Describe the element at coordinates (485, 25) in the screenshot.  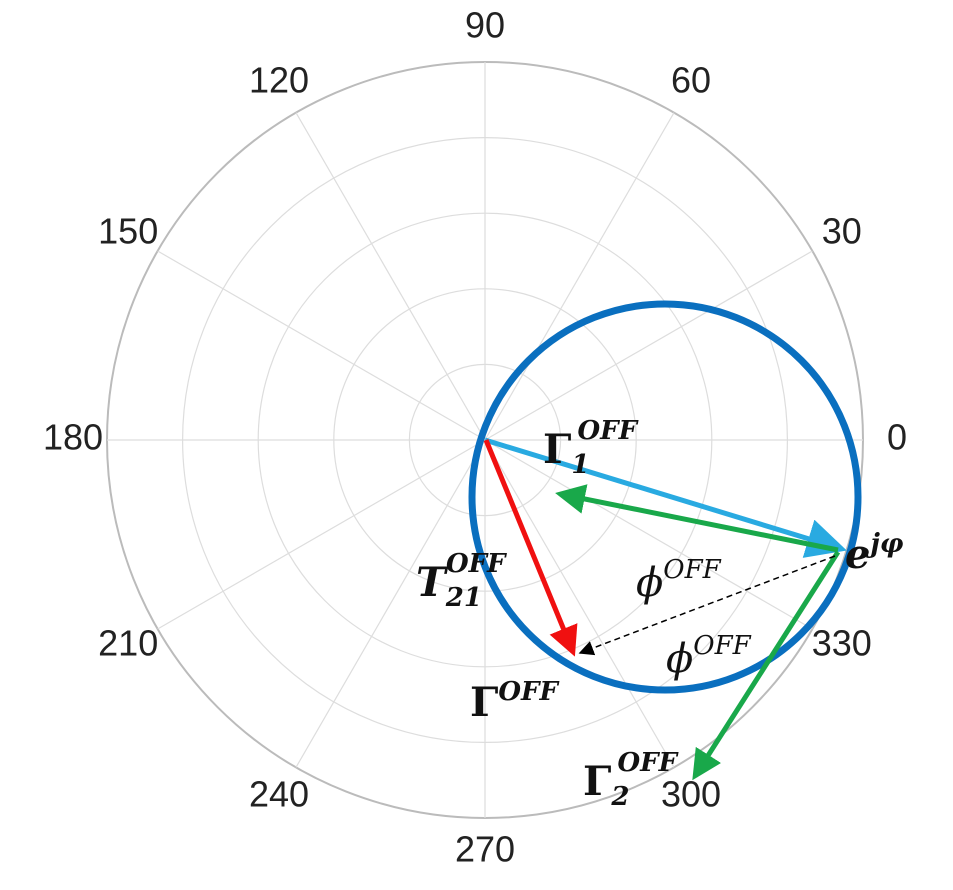
I see `angle-label: 90` at that location.